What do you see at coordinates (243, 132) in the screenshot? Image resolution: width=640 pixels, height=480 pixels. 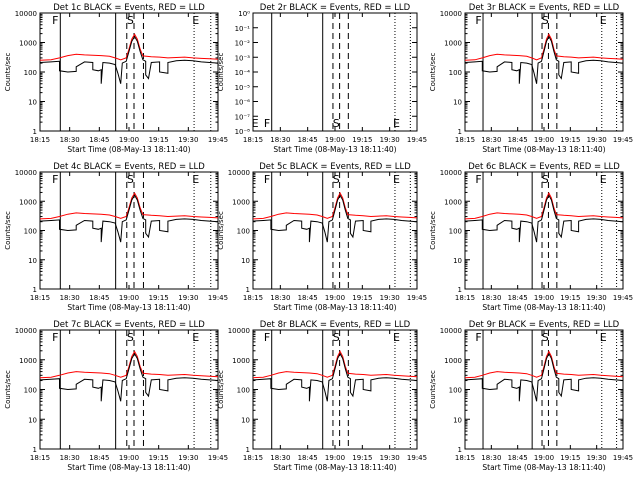 I see `y-tick-label: 10⁻⁸` at bounding box center [243, 132].